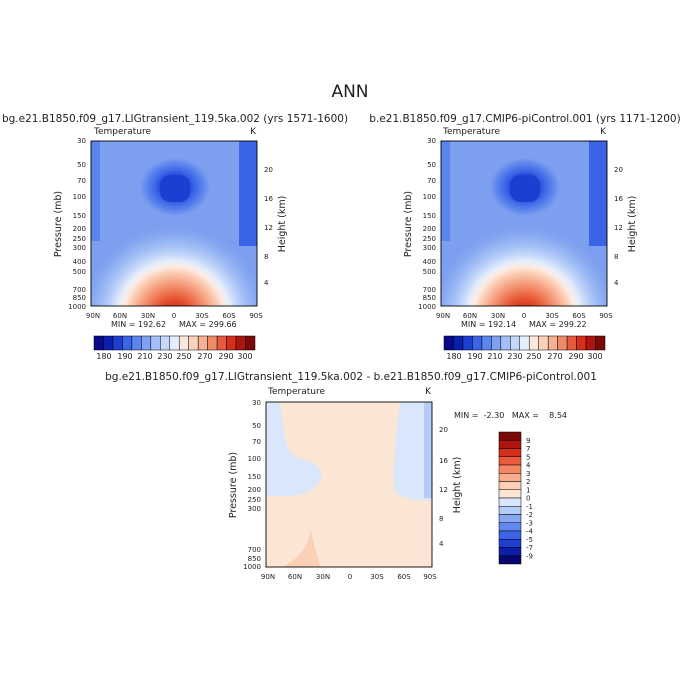 The width and height of the screenshot is (700, 700). Describe the element at coordinates (174, 316) in the screenshot. I see `x-ticks: 90N 60N 30N 0 30S 60S 90S` at that location.